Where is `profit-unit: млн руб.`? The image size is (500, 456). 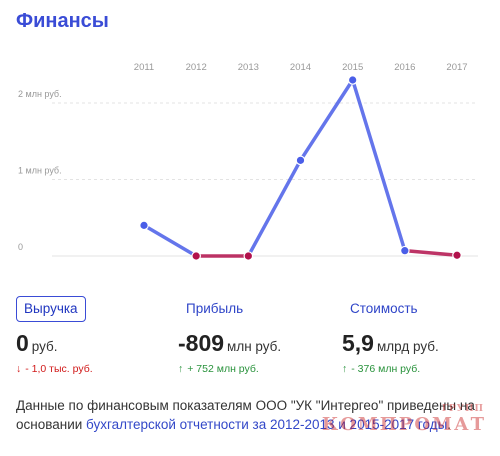
profit-unit: млн руб. is located at coordinates (254, 346).